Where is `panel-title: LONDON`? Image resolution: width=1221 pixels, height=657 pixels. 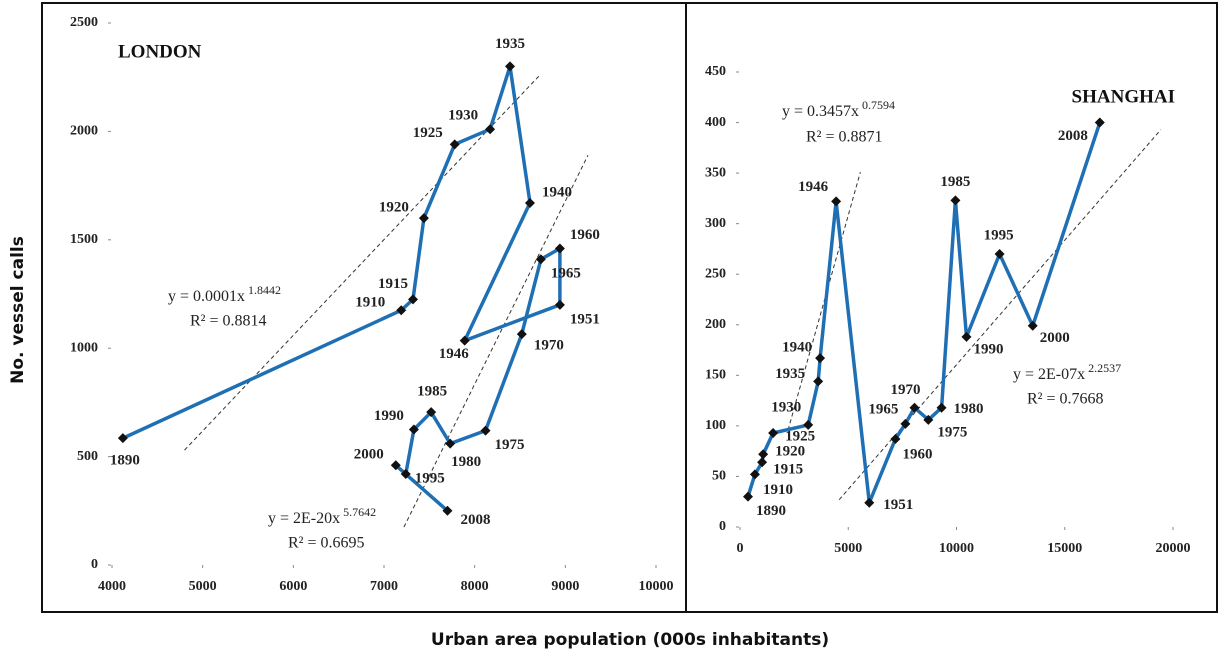
panel-title: LONDON is located at coordinates (160, 51).